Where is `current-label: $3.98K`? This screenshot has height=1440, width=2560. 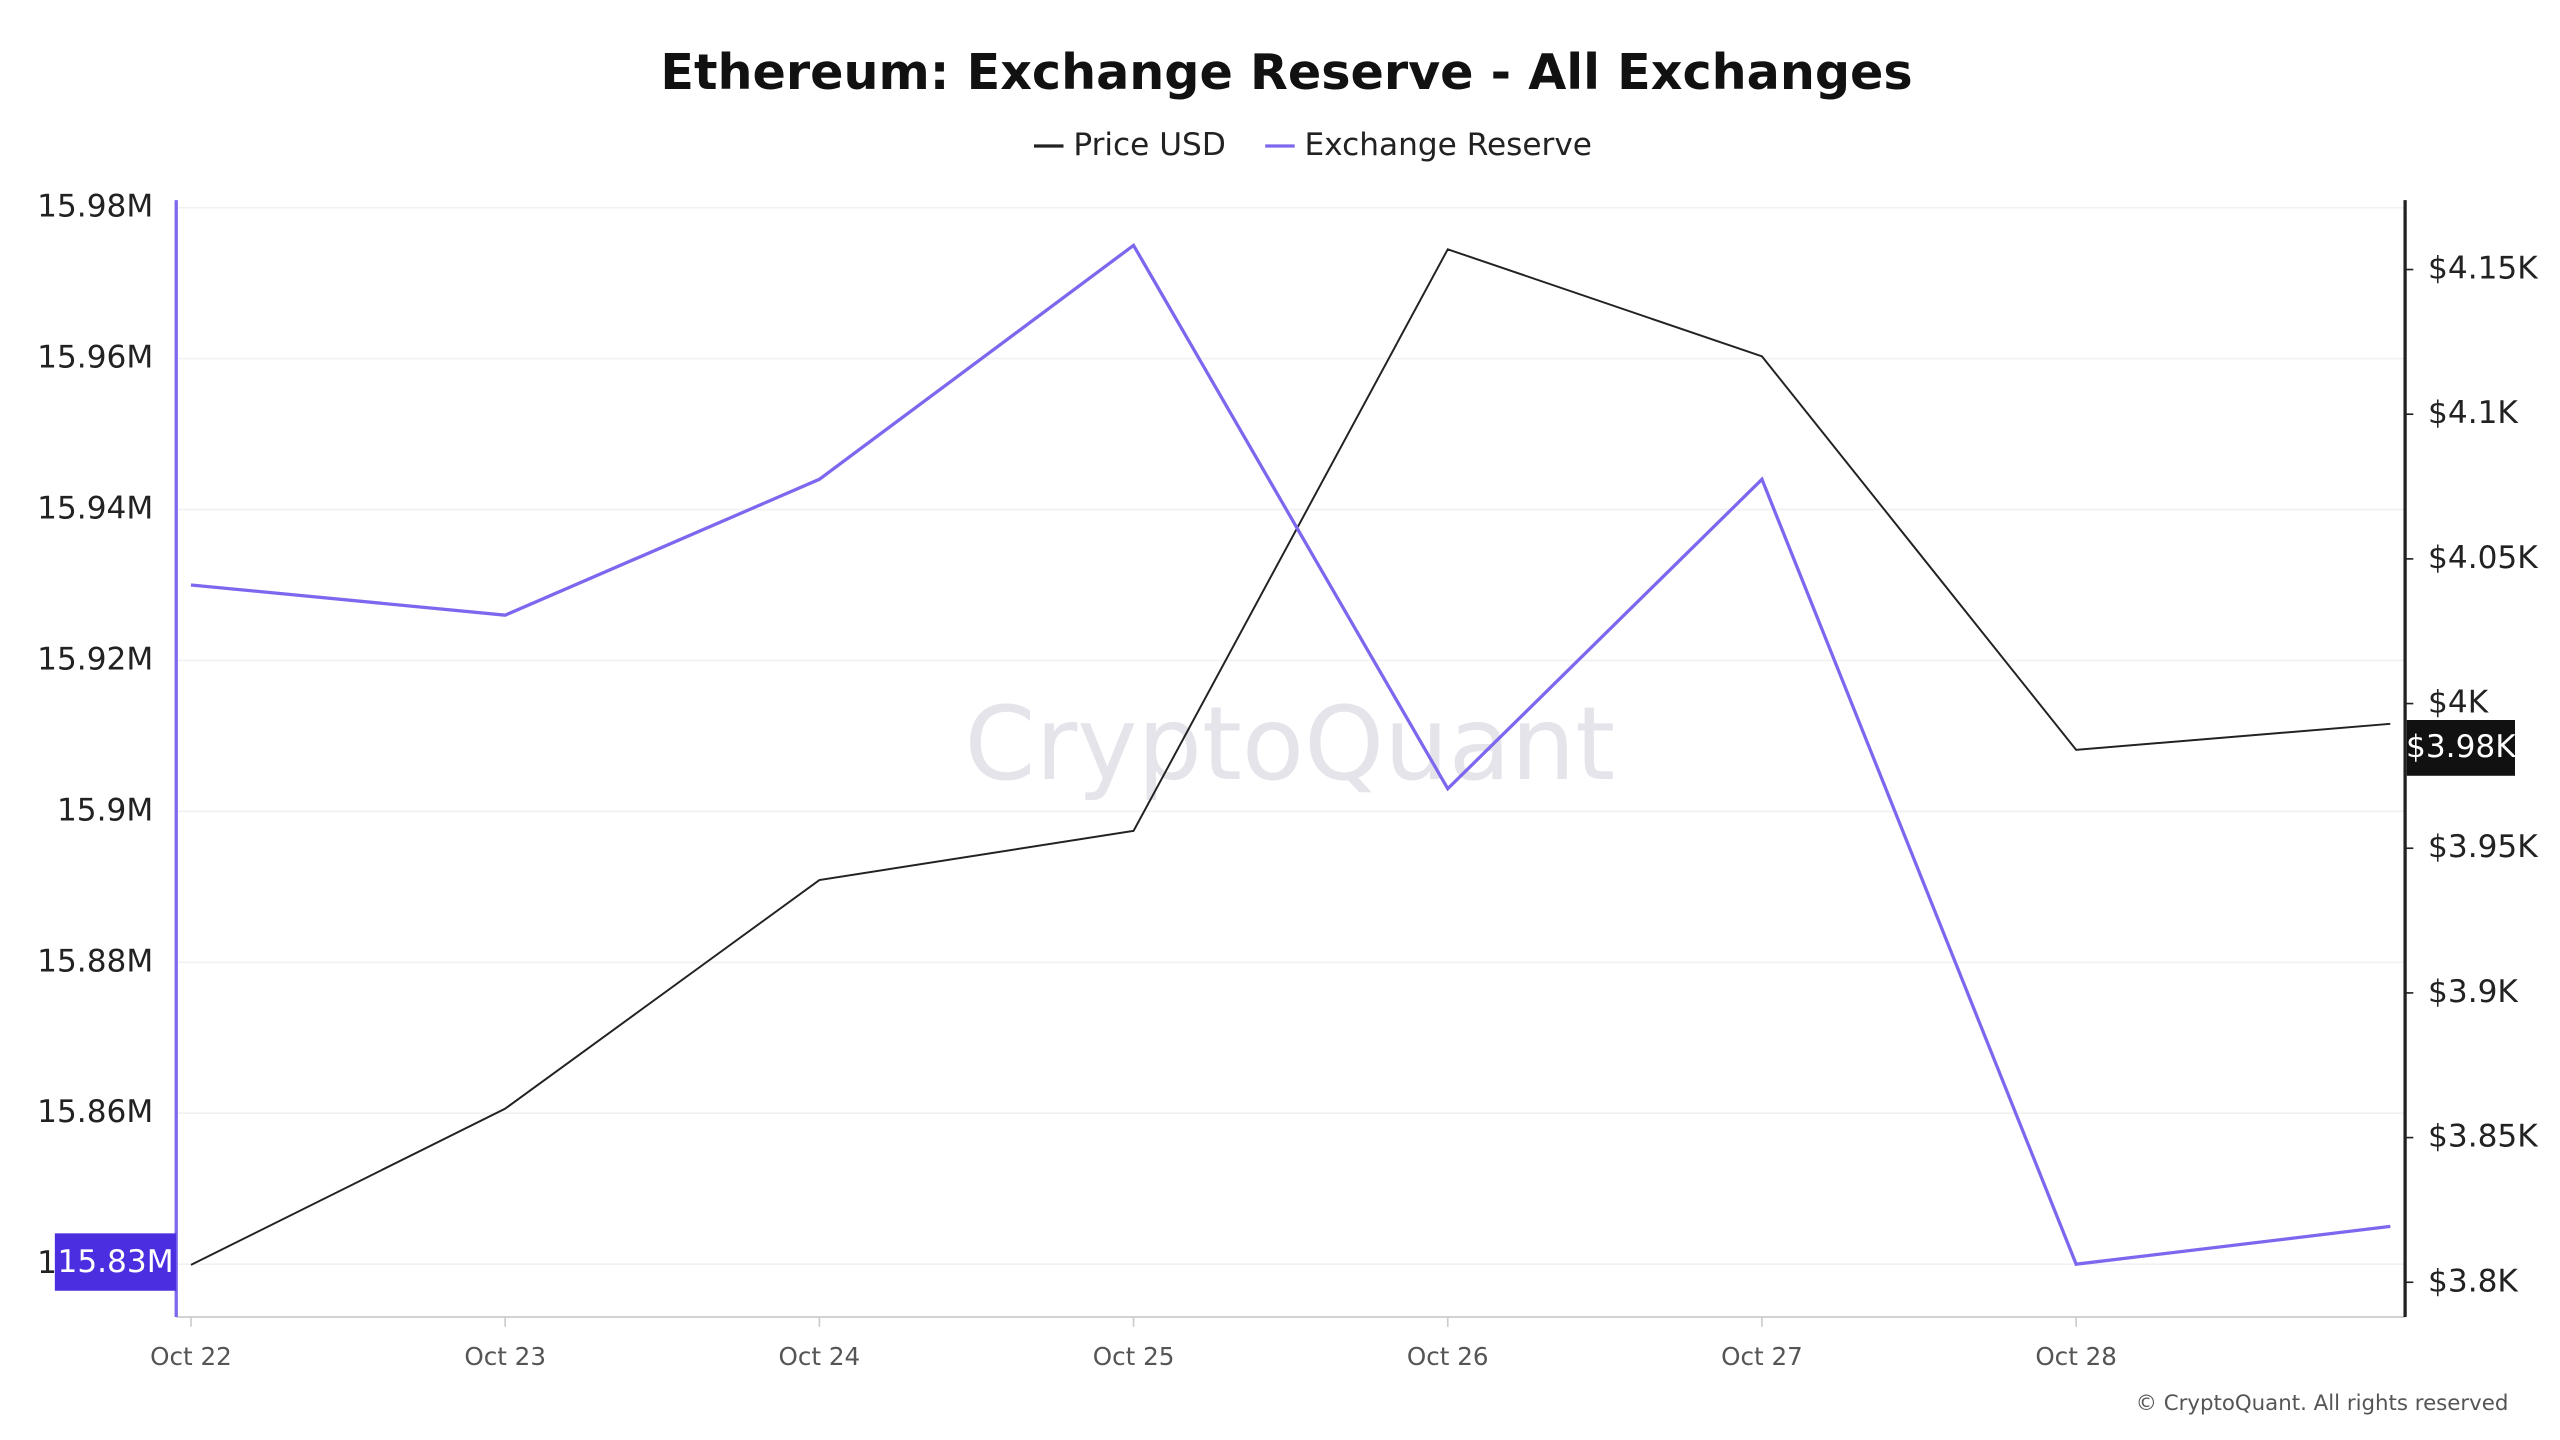 current-label: $3.98K is located at coordinates (2461, 747).